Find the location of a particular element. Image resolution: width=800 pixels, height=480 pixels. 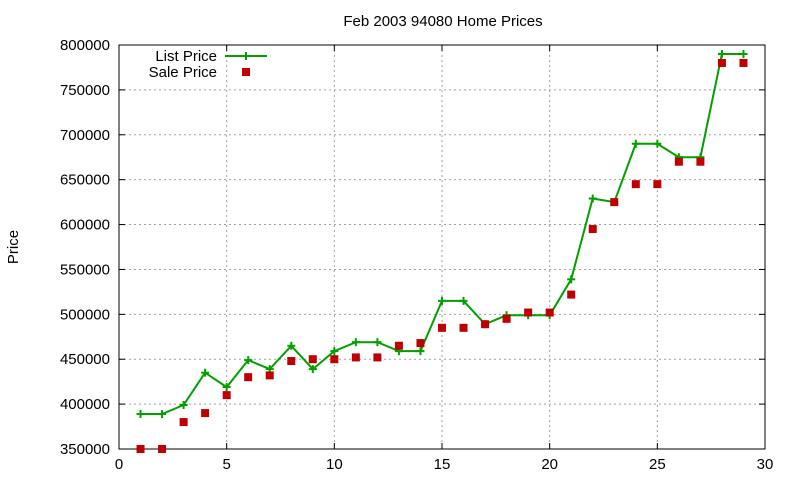

legend-square-marker is located at coordinates (246, 72).